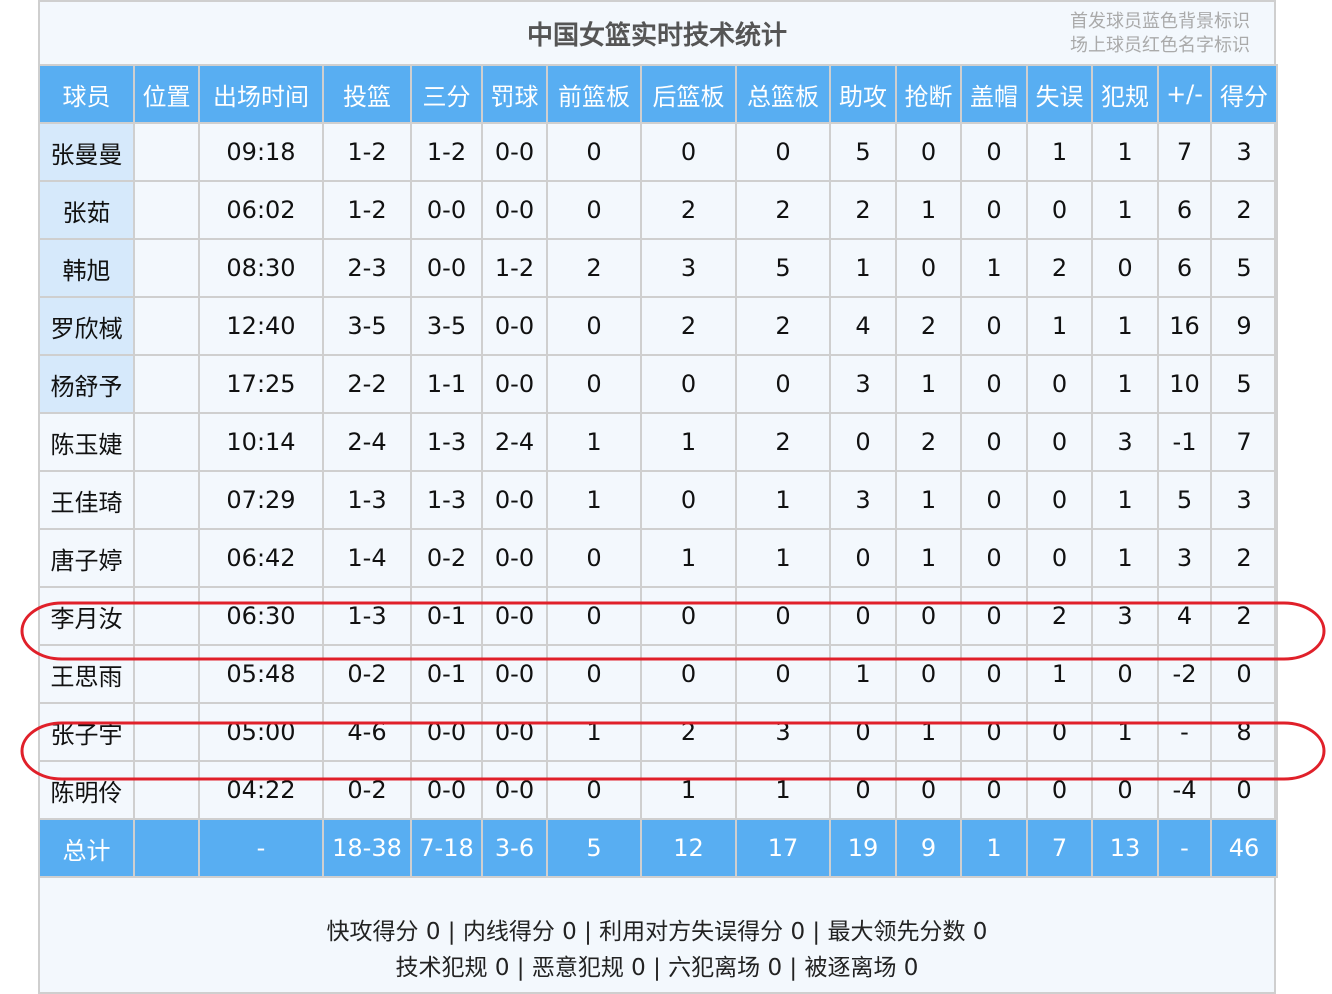  I want to click on stat-cell: 6, so click(1184, 210).